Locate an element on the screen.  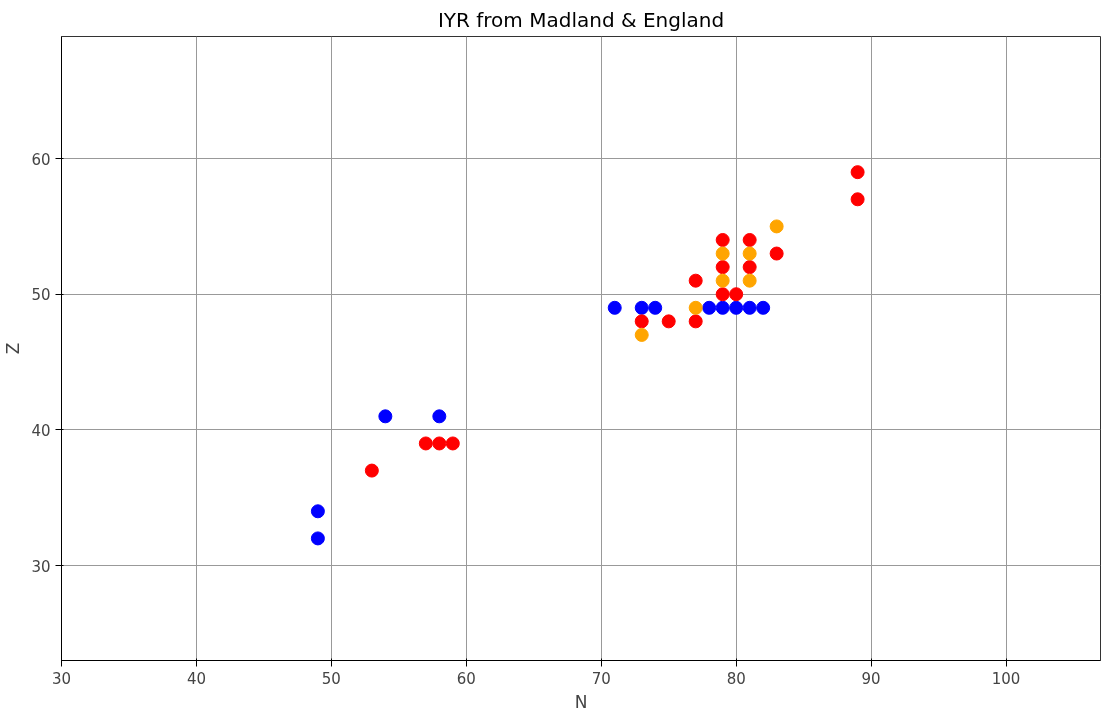
y-axis-title: Z is located at coordinates (13, 348).